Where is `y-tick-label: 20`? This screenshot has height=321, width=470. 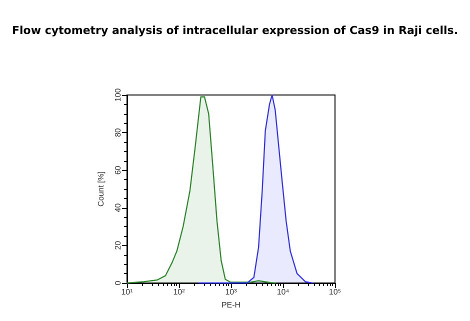 y-tick-label: 20 is located at coordinates (118, 245).